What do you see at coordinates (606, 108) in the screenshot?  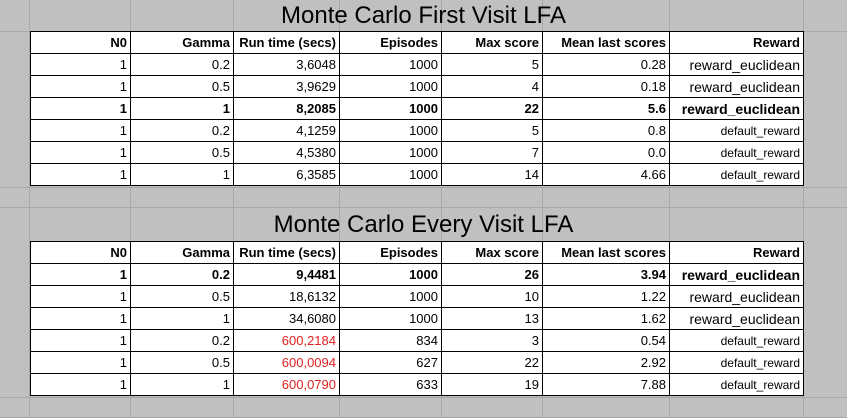 I see `cell-mean-last-scores: 5.6` at bounding box center [606, 108].